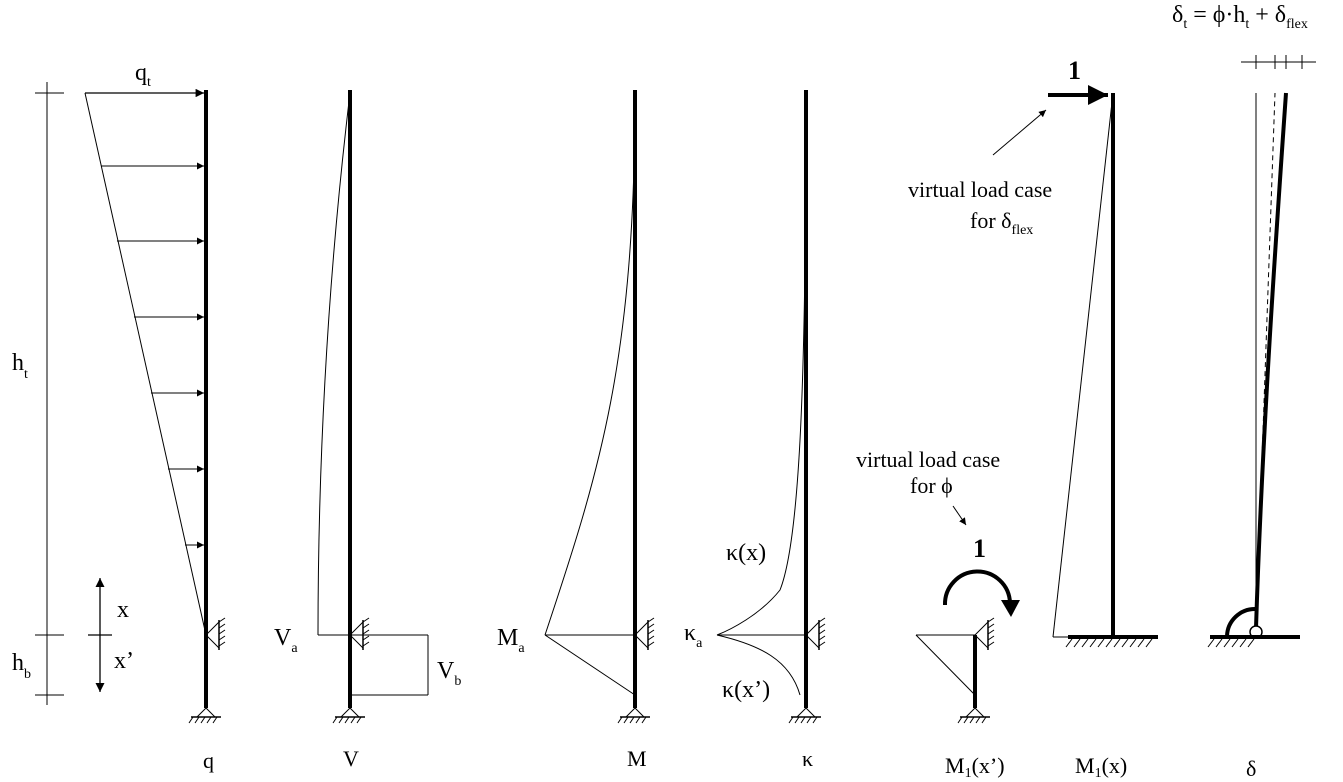  What do you see at coordinates (1251, 768) in the screenshot?
I see `caption-delta: δ` at bounding box center [1251, 768].